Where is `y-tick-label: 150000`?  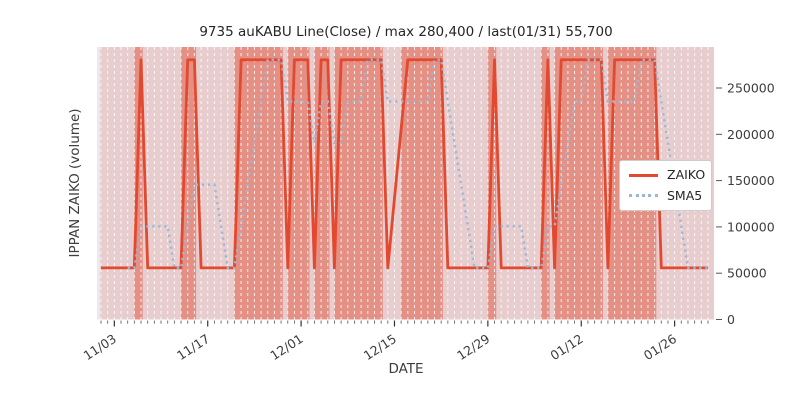
y-tick-label: 150000 is located at coordinates (751, 180).